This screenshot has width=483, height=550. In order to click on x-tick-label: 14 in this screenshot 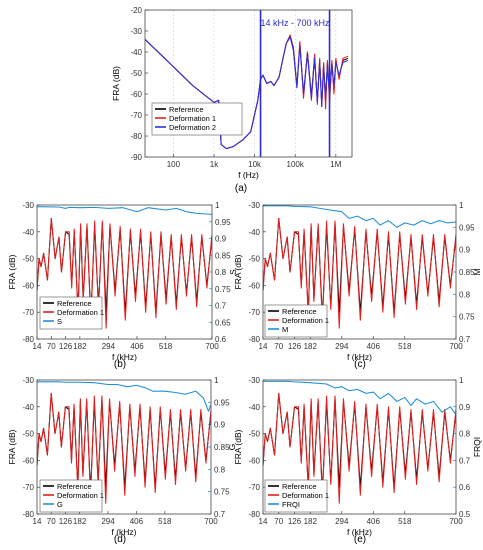, I will do `click(263, 521)`.